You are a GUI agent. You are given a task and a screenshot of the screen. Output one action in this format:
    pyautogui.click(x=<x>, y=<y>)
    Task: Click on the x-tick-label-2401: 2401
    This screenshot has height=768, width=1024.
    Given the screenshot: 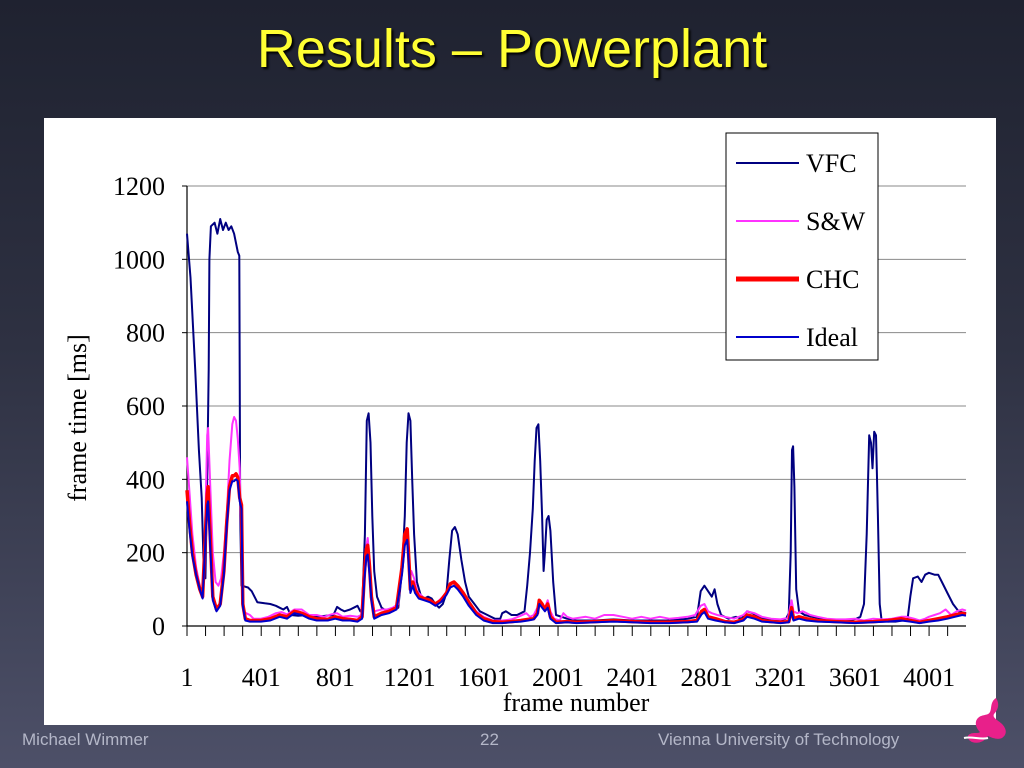 What is the action you would take?
    pyautogui.click(x=632, y=677)
    